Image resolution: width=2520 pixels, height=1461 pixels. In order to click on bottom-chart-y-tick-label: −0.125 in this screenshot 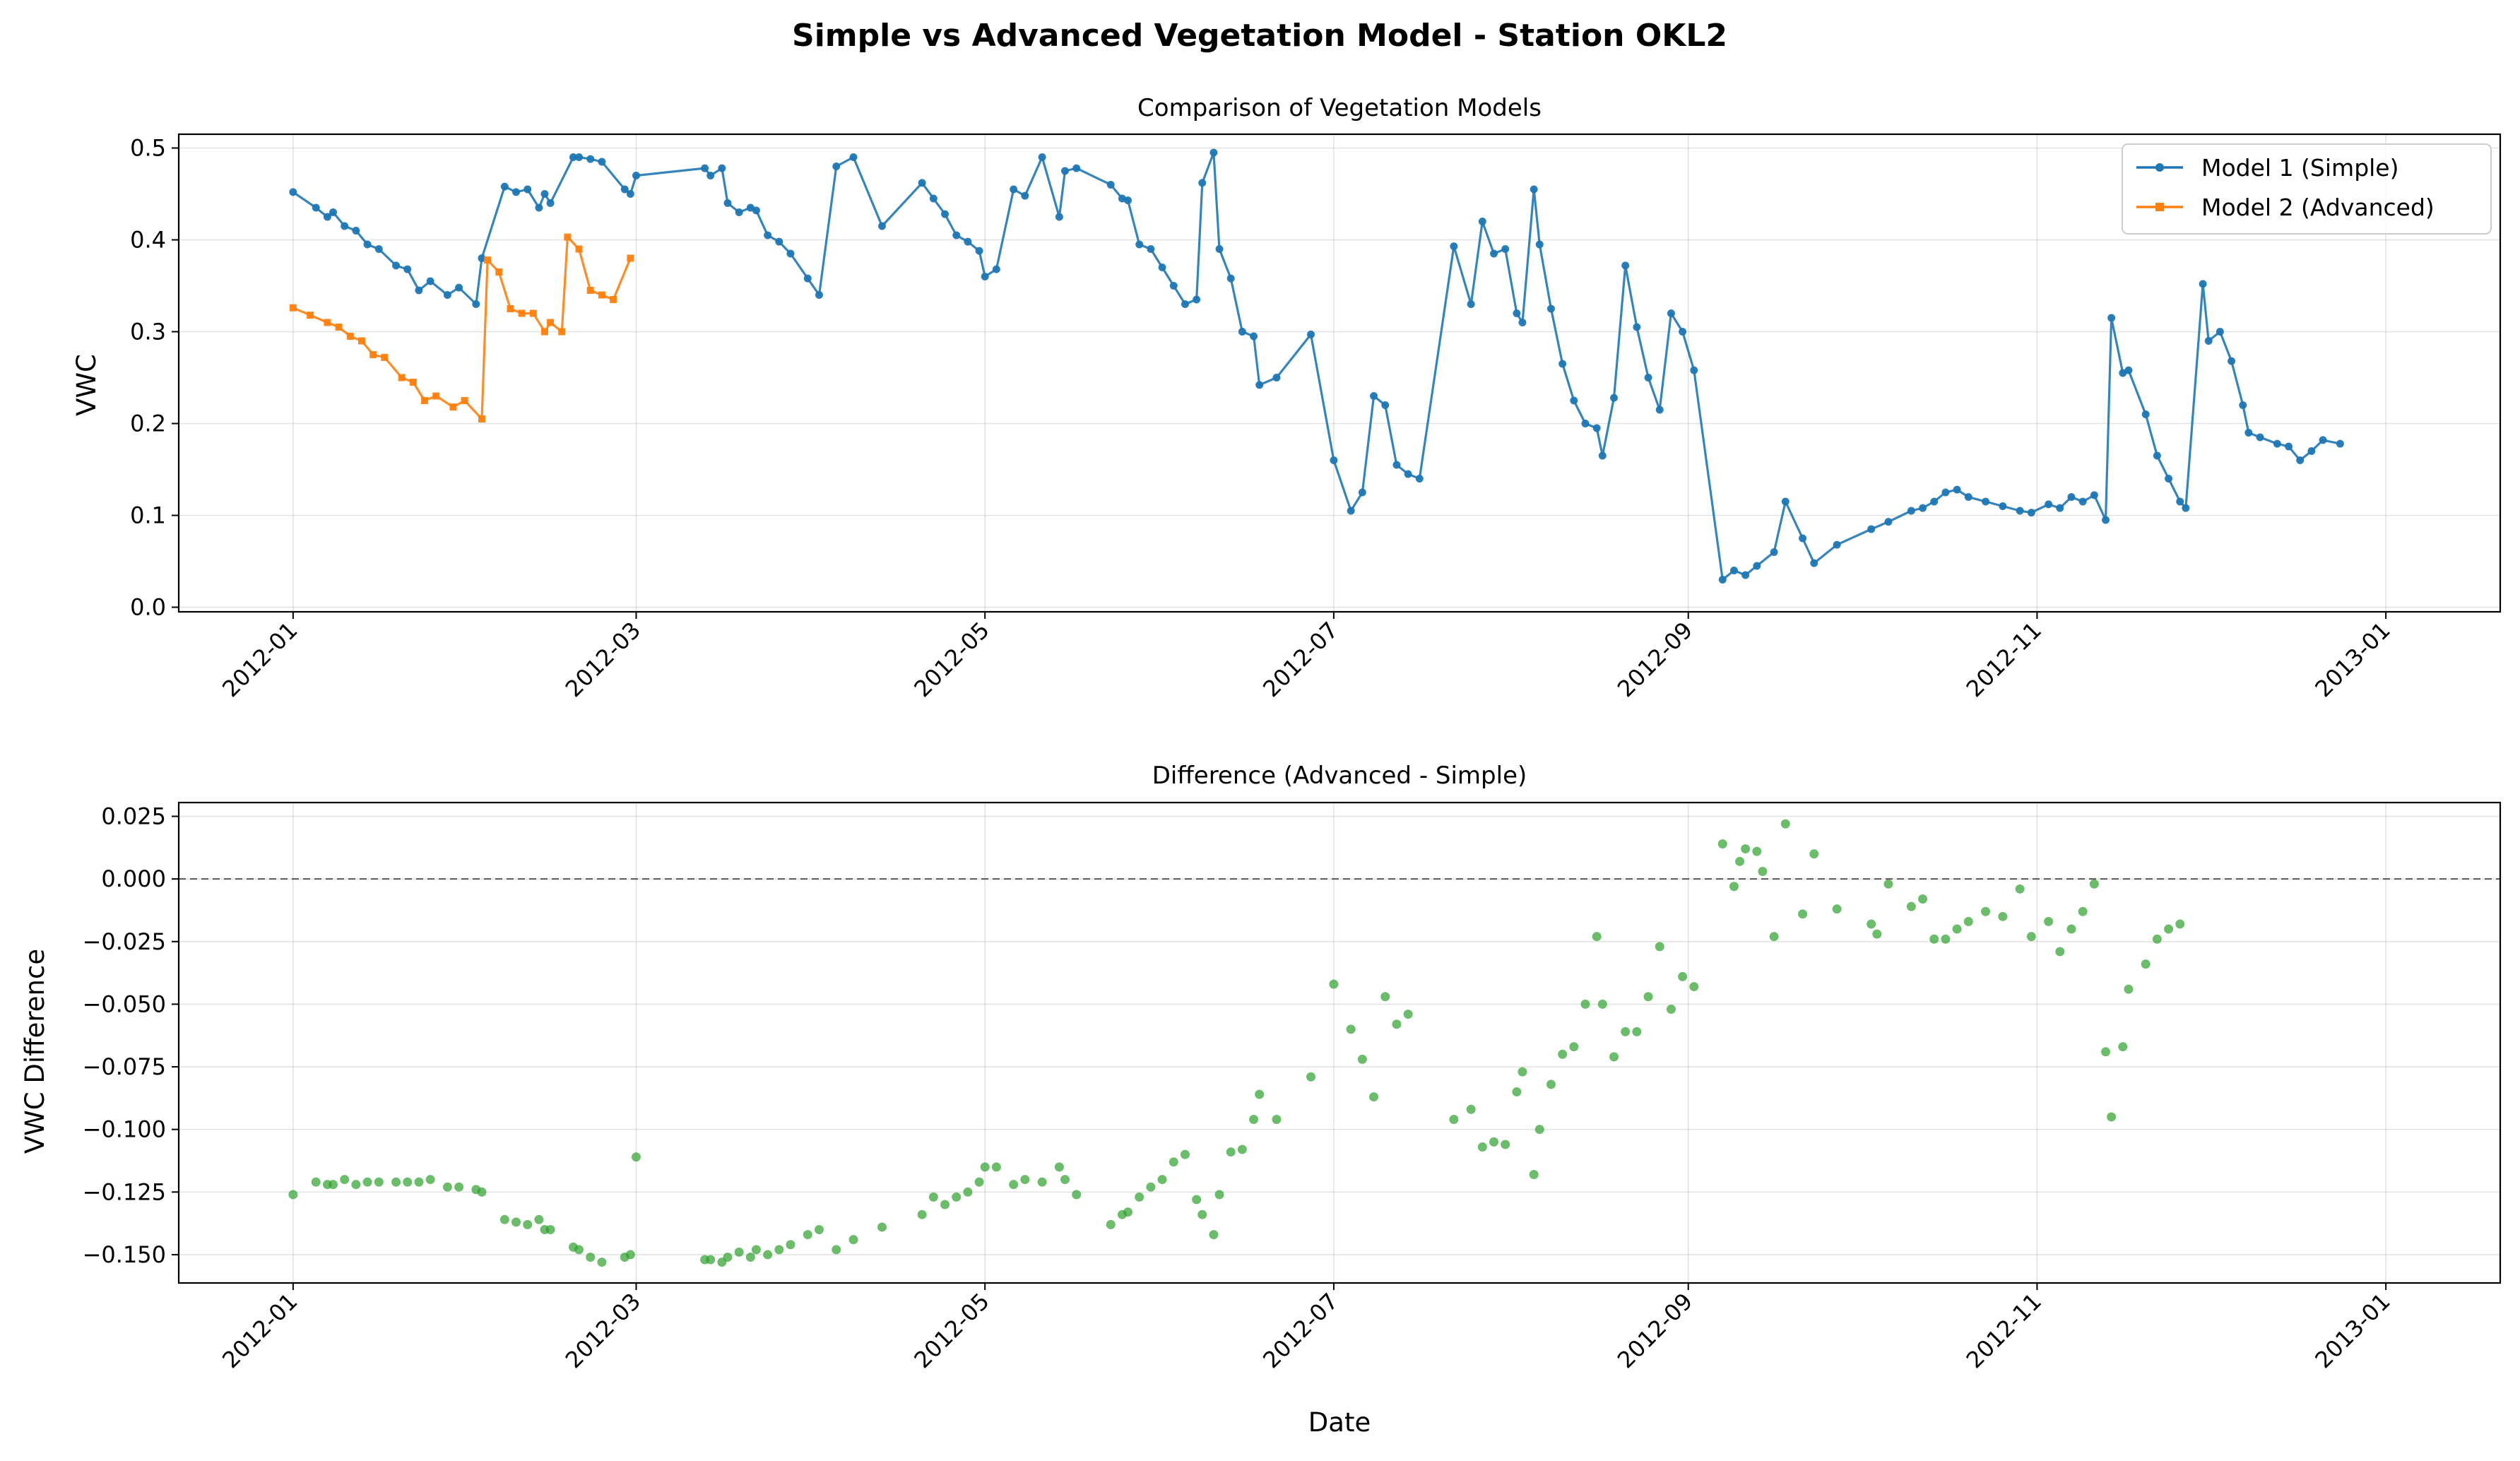, I will do `click(124, 1191)`.